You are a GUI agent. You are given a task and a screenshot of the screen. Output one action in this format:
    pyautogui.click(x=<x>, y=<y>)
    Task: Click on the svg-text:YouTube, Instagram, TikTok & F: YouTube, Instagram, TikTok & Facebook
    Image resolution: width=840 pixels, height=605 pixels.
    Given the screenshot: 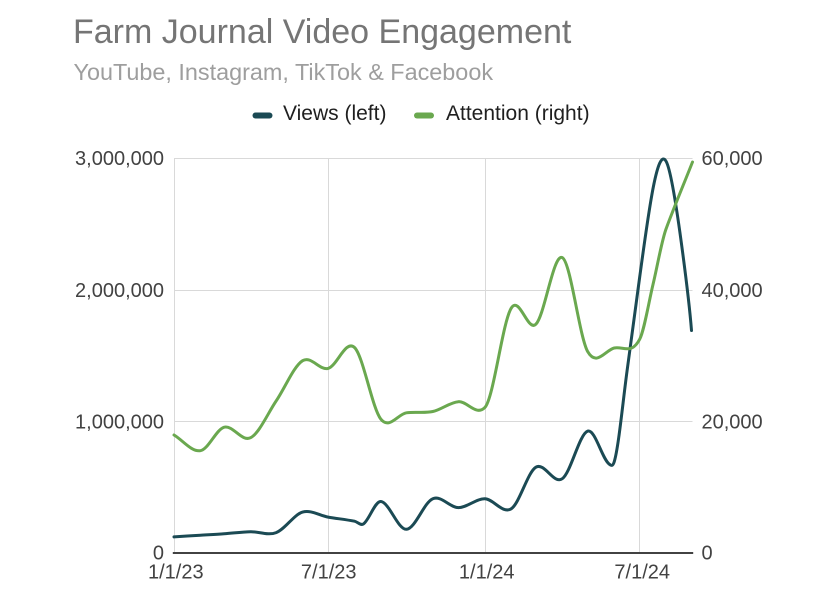 What is the action you would take?
    pyautogui.click(x=284, y=72)
    